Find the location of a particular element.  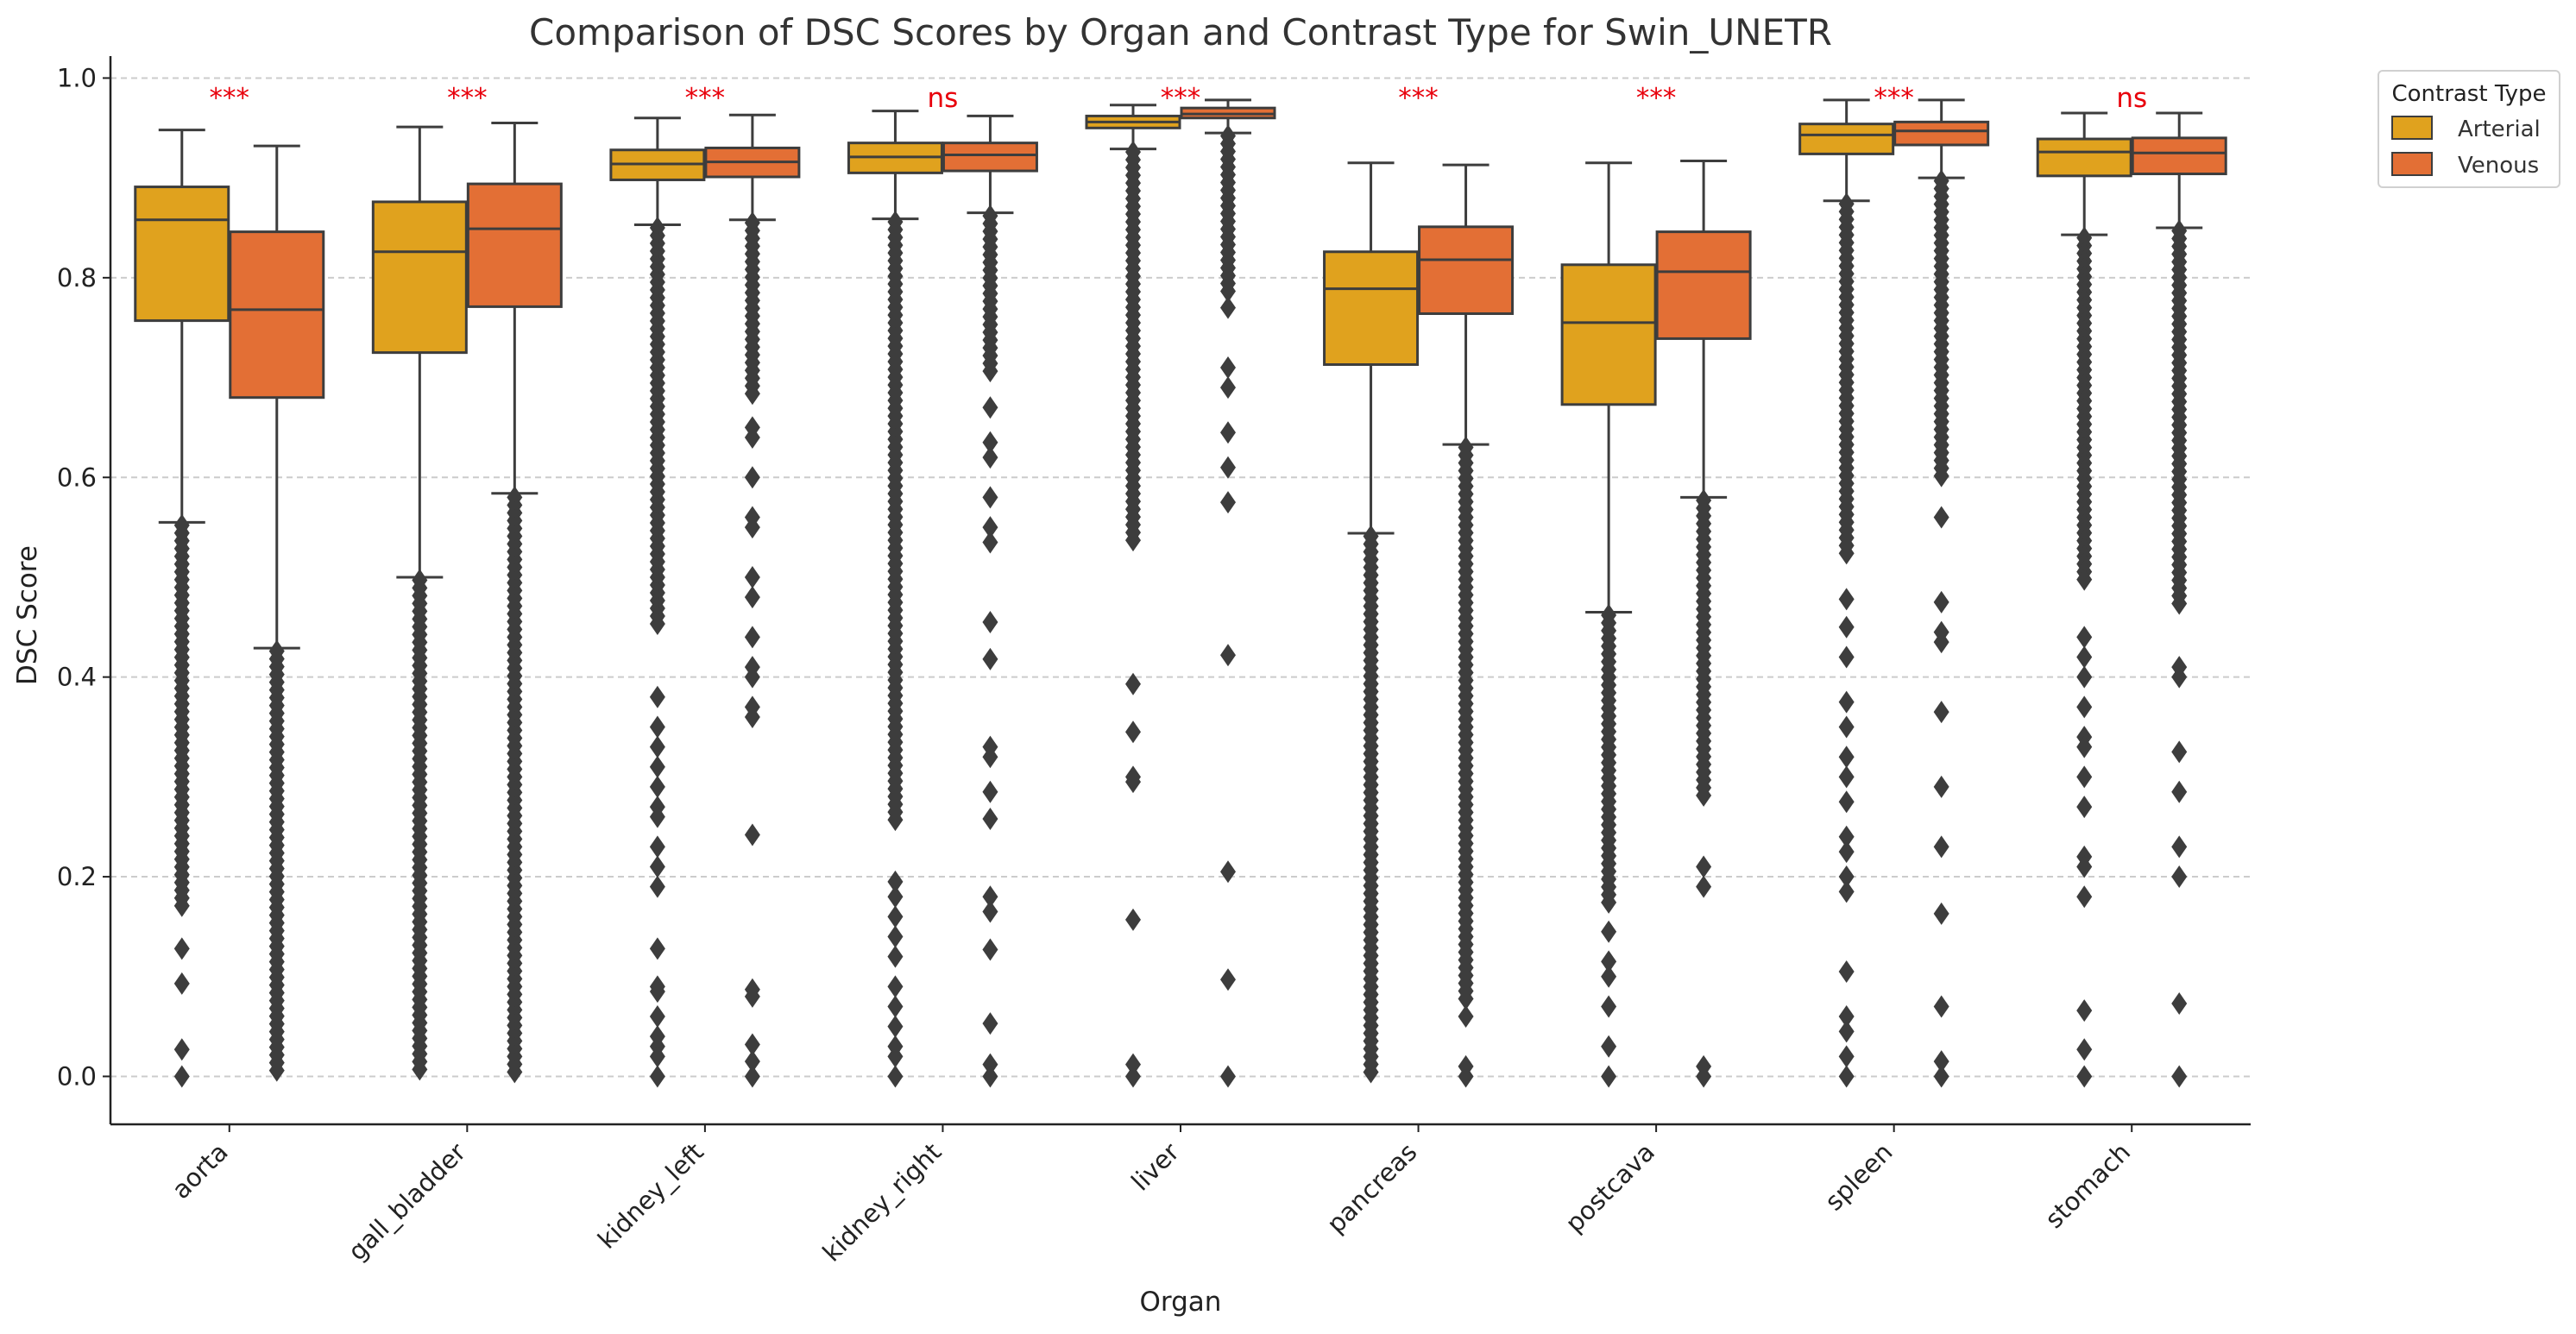

legend-title: Contrast Type is located at coordinates (2469, 94).